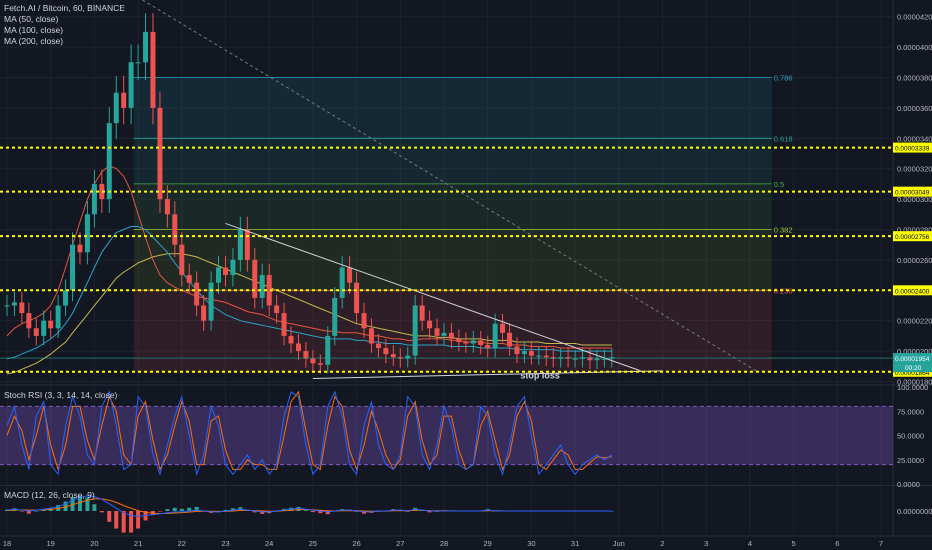  I want to click on stoch-tick-label: 0.0000, so click(908, 484).